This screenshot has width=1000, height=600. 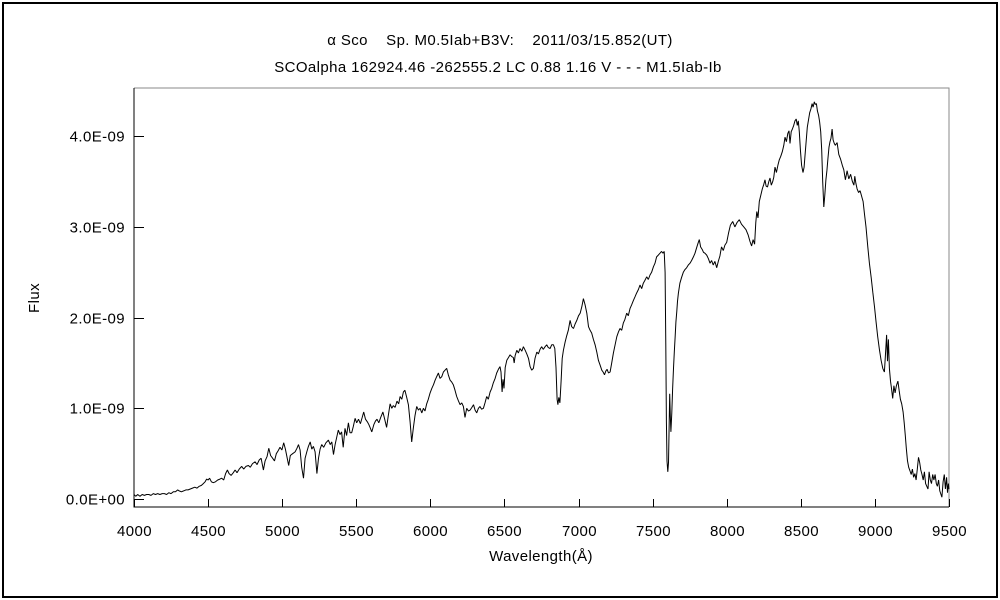 What do you see at coordinates (97, 319) in the screenshot?
I see `y-tick-label: 2.0E-09` at bounding box center [97, 319].